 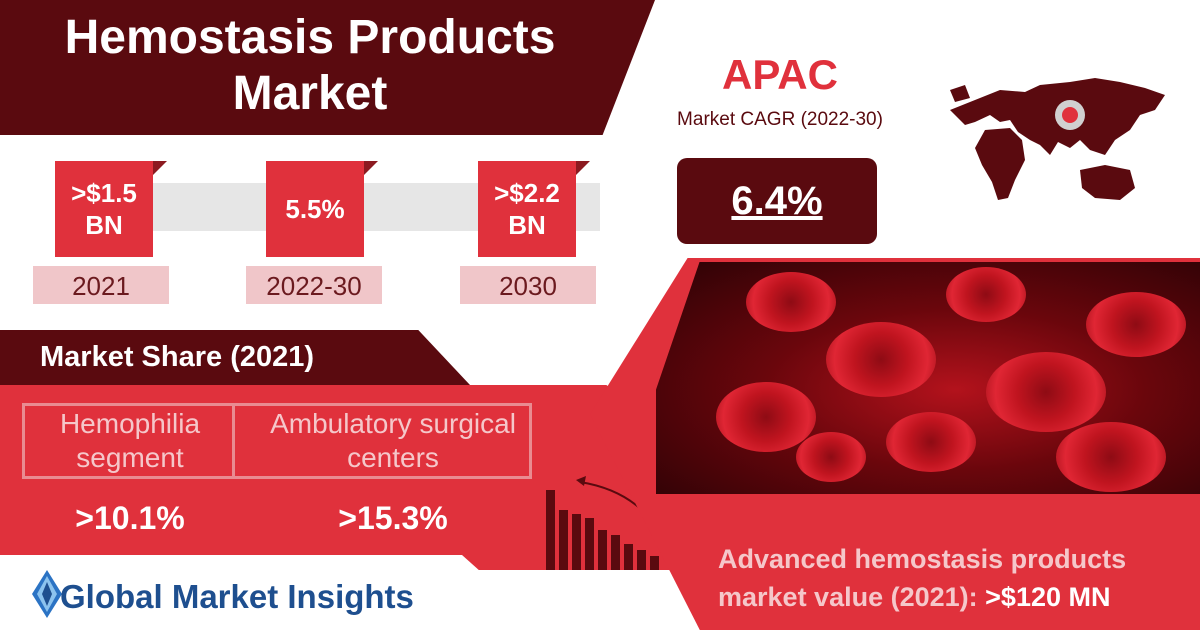 What do you see at coordinates (101, 285) in the screenshot?
I see `year-label: 2021` at bounding box center [101, 285].